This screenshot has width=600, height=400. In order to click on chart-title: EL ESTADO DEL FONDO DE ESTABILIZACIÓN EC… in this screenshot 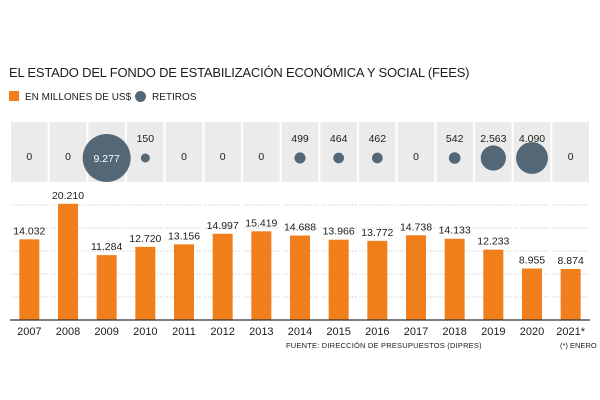, I will do `click(239, 72)`.